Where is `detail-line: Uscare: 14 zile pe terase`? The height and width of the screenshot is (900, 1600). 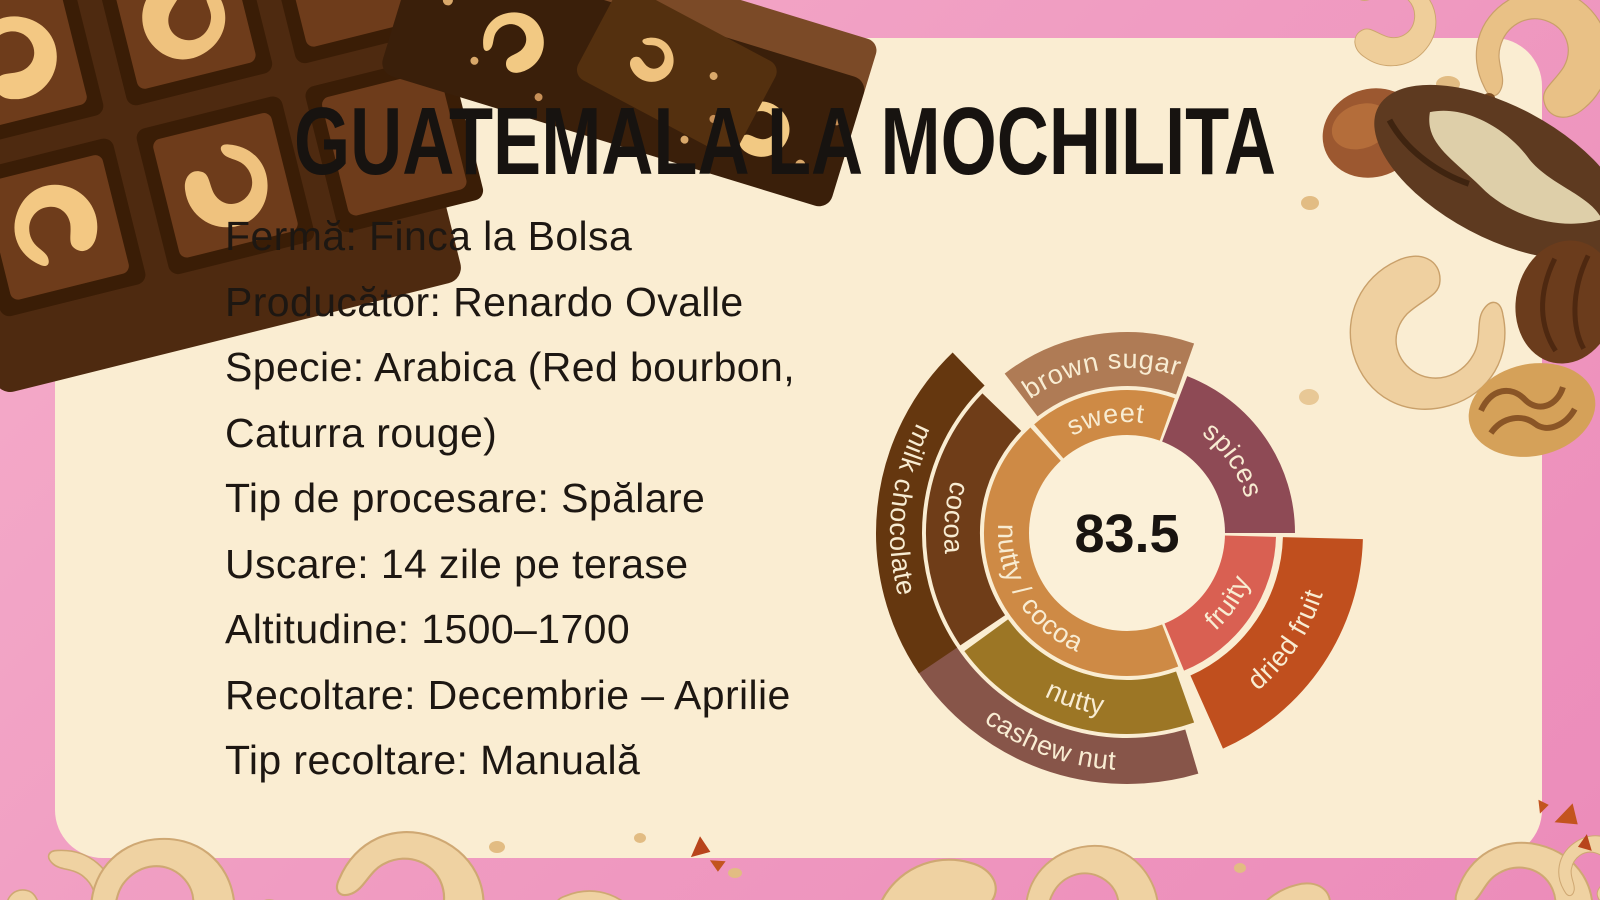
detail-line: Uscare: 14 zile pe terase is located at coordinates (457, 563).